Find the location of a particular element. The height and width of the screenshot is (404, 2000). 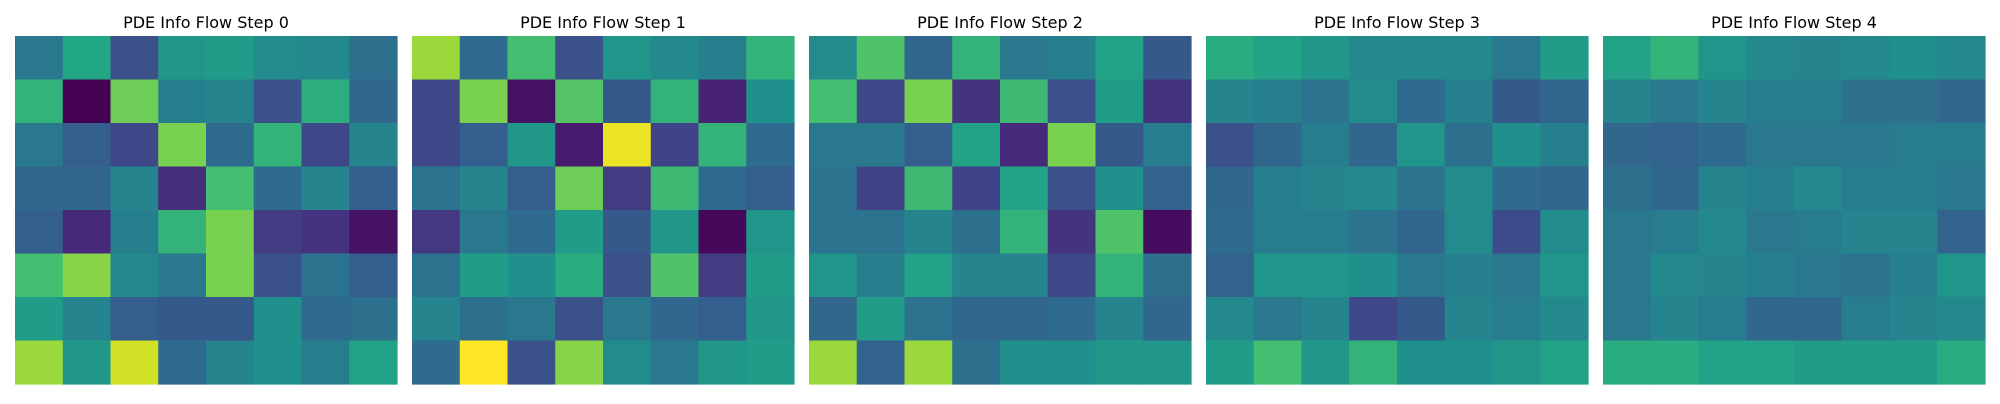

chart-title-3: PDE Info Flow Step 3 is located at coordinates (1397, 22).